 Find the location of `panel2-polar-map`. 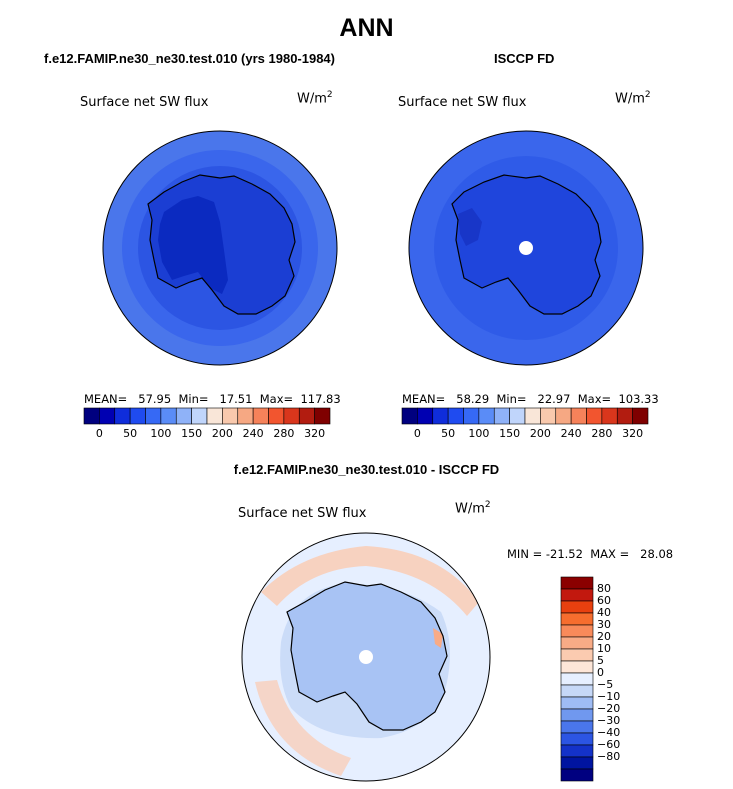

panel2-polar-map is located at coordinates (526, 248).